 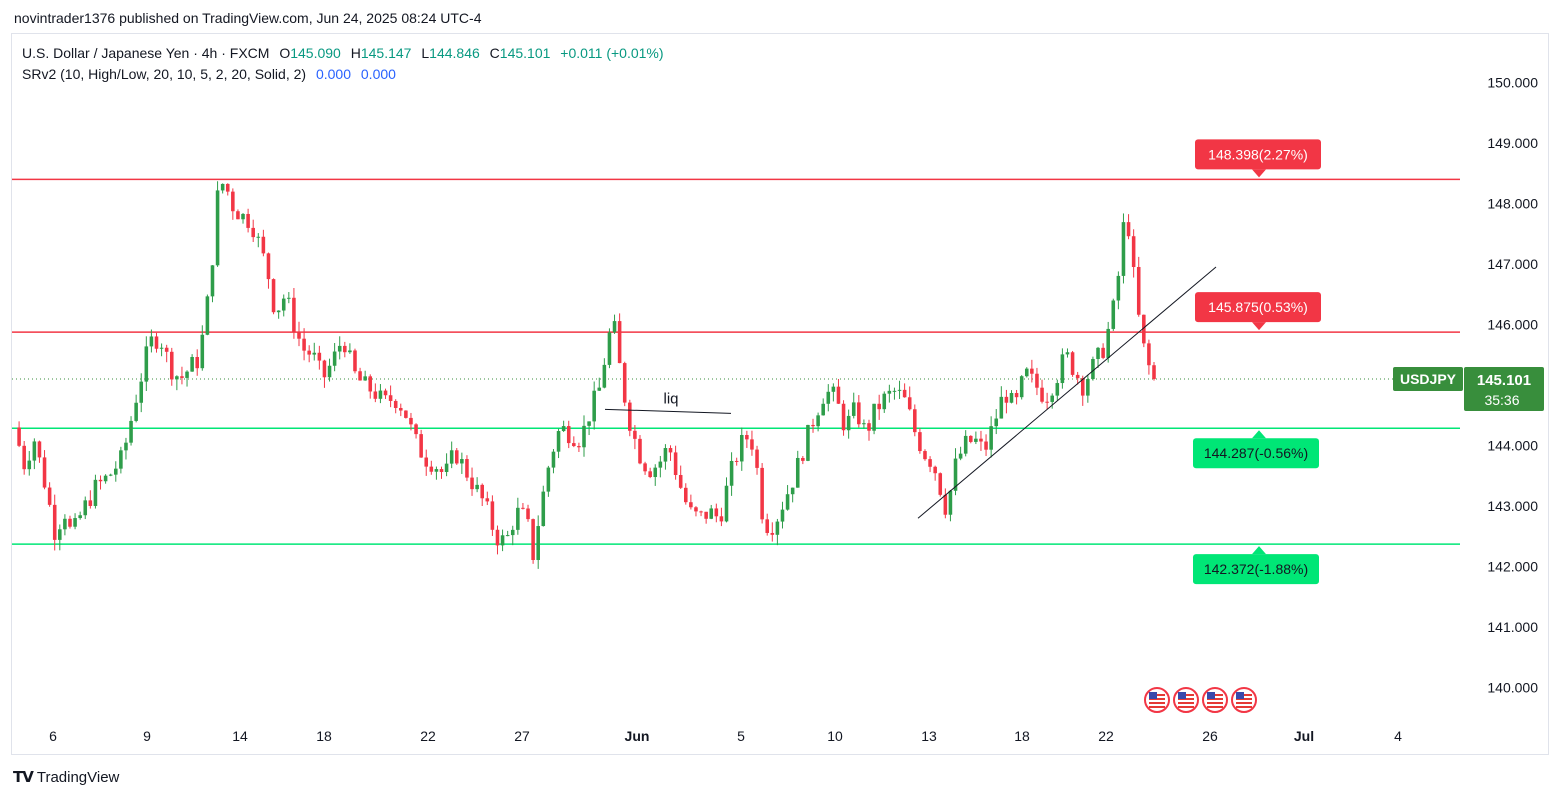 I want to click on symbol-title: U.S. Dollar / Japanese Yen · 4h · FXCM, so click(x=146, y=53).